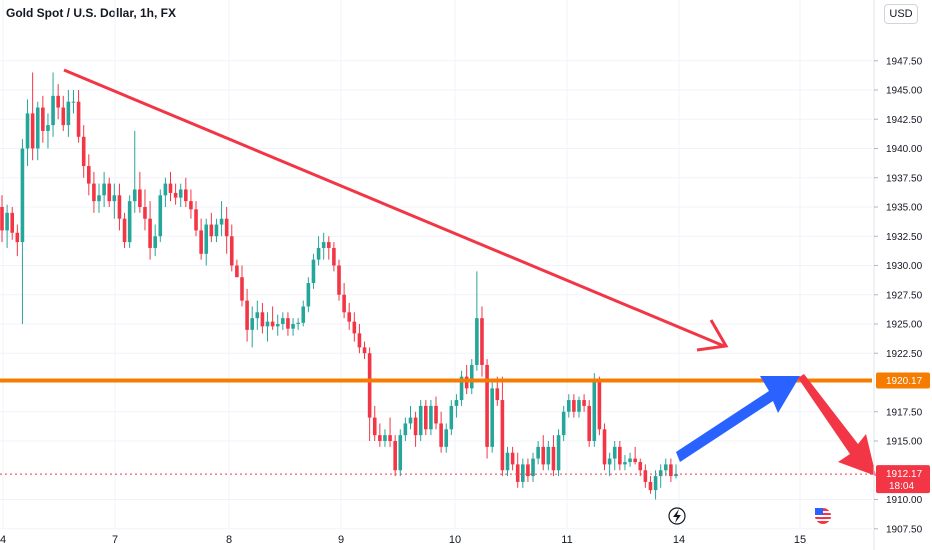 This screenshot has height=550, width=932. What do you see at coordinates (901, 14) in the screenshot?
I see `currency-button: USD` at bounding box center [901, 14].